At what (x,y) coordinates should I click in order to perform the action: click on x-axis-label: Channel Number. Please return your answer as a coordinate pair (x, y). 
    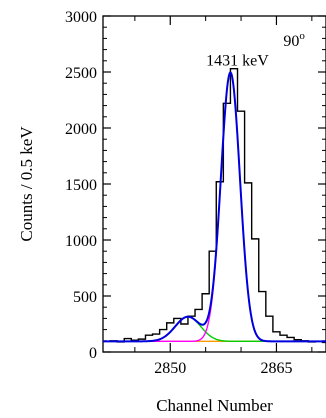
    Looking at the image, I should click on (214, 405).